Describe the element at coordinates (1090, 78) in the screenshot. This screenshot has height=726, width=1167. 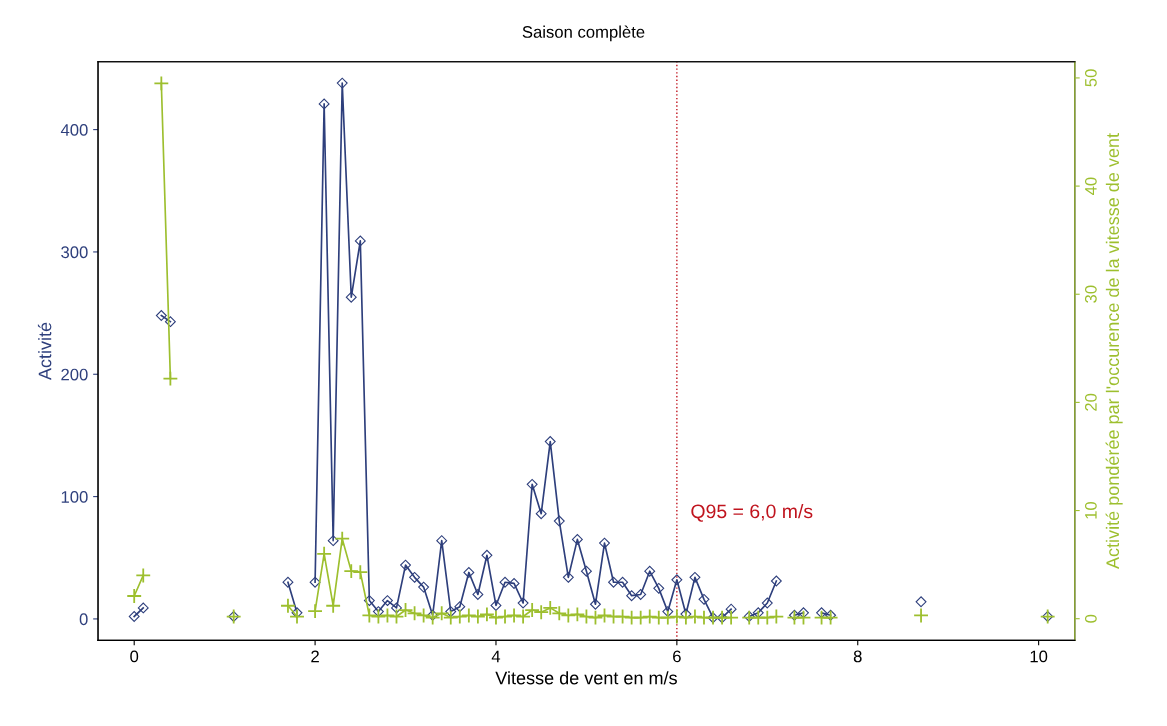
I see `y2-tick-label: 50` at that location.